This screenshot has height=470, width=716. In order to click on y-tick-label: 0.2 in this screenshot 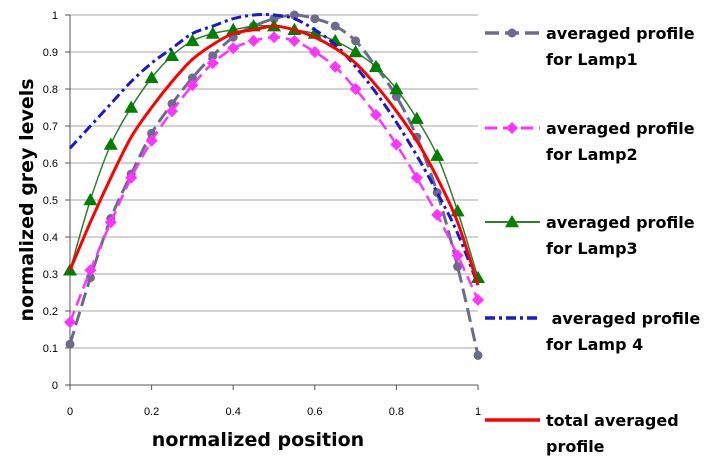, I will do `click(50, 312)`.